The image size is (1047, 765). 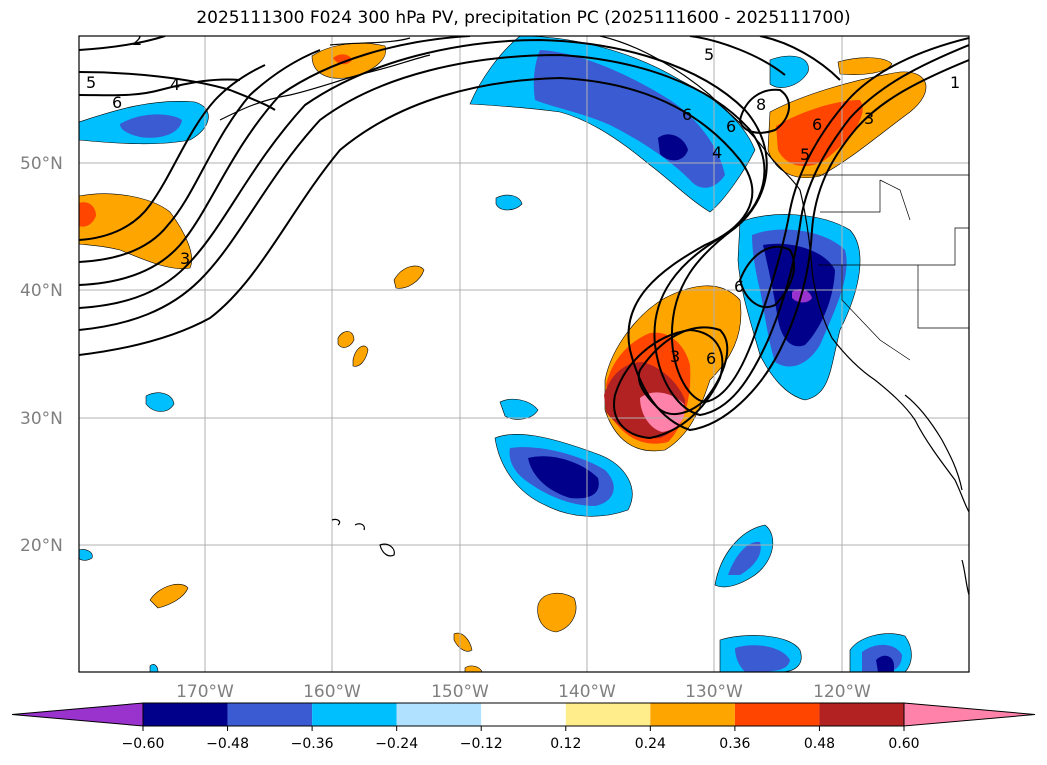 I want to click on pv-contour-label: 8, so click(x=761, y=104).